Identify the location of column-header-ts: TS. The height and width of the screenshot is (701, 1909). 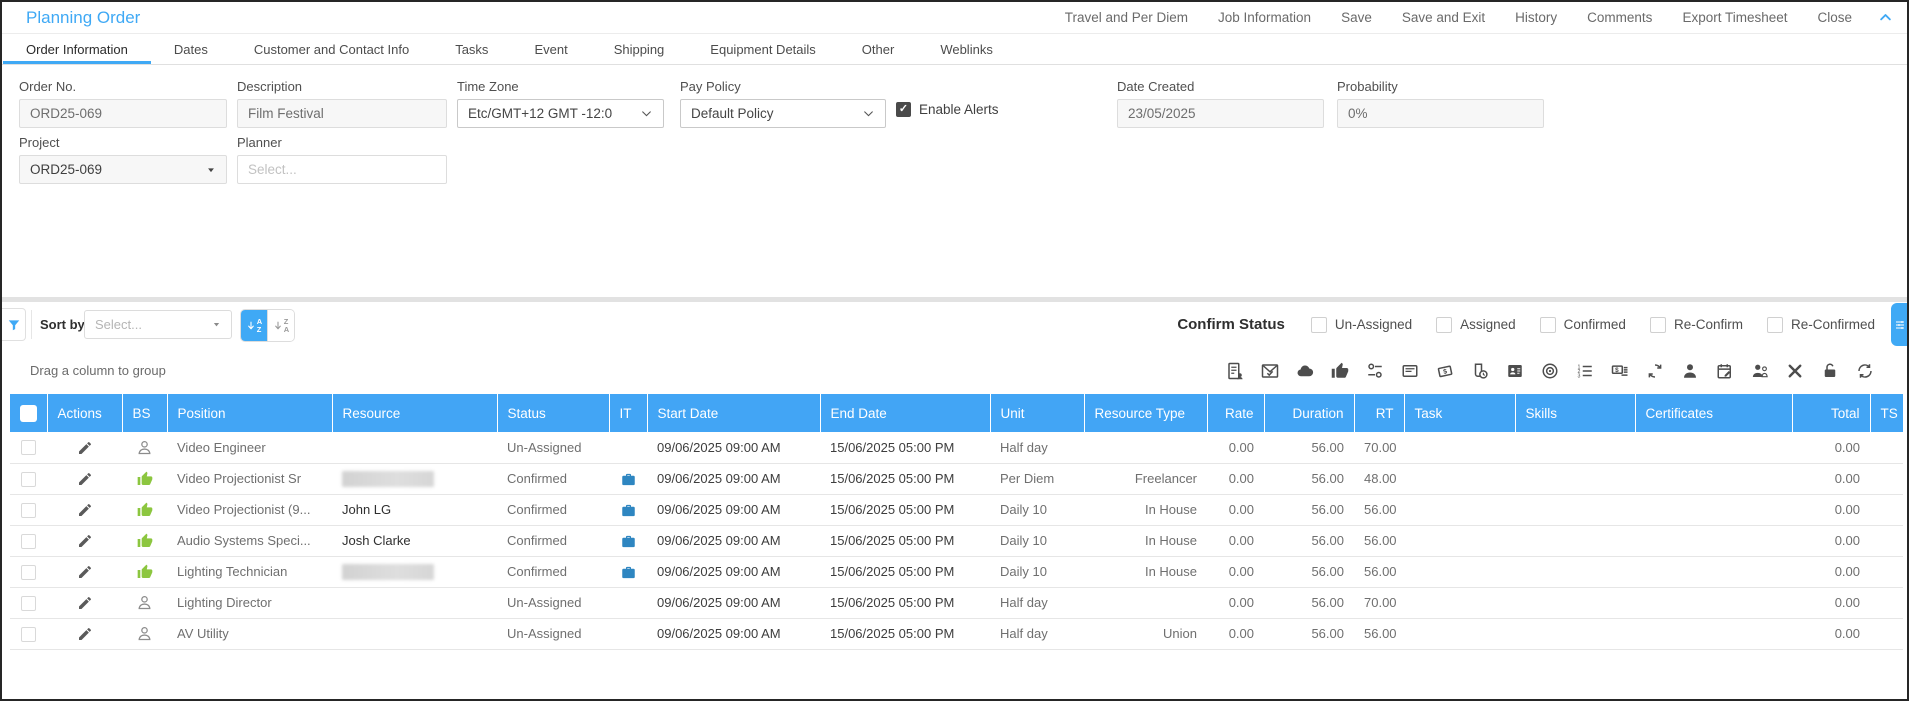
(1886, 413).